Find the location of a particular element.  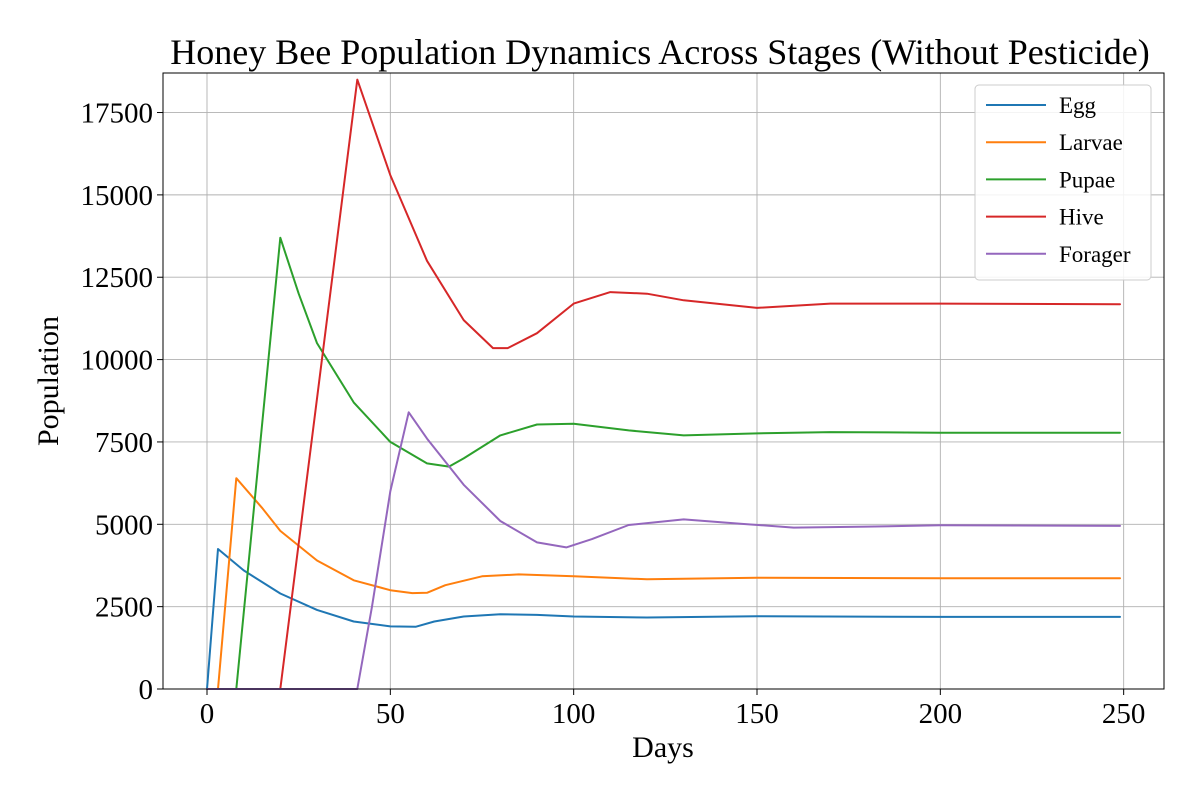

y-tick-label: 15000 is located at coordinates (117, 196).